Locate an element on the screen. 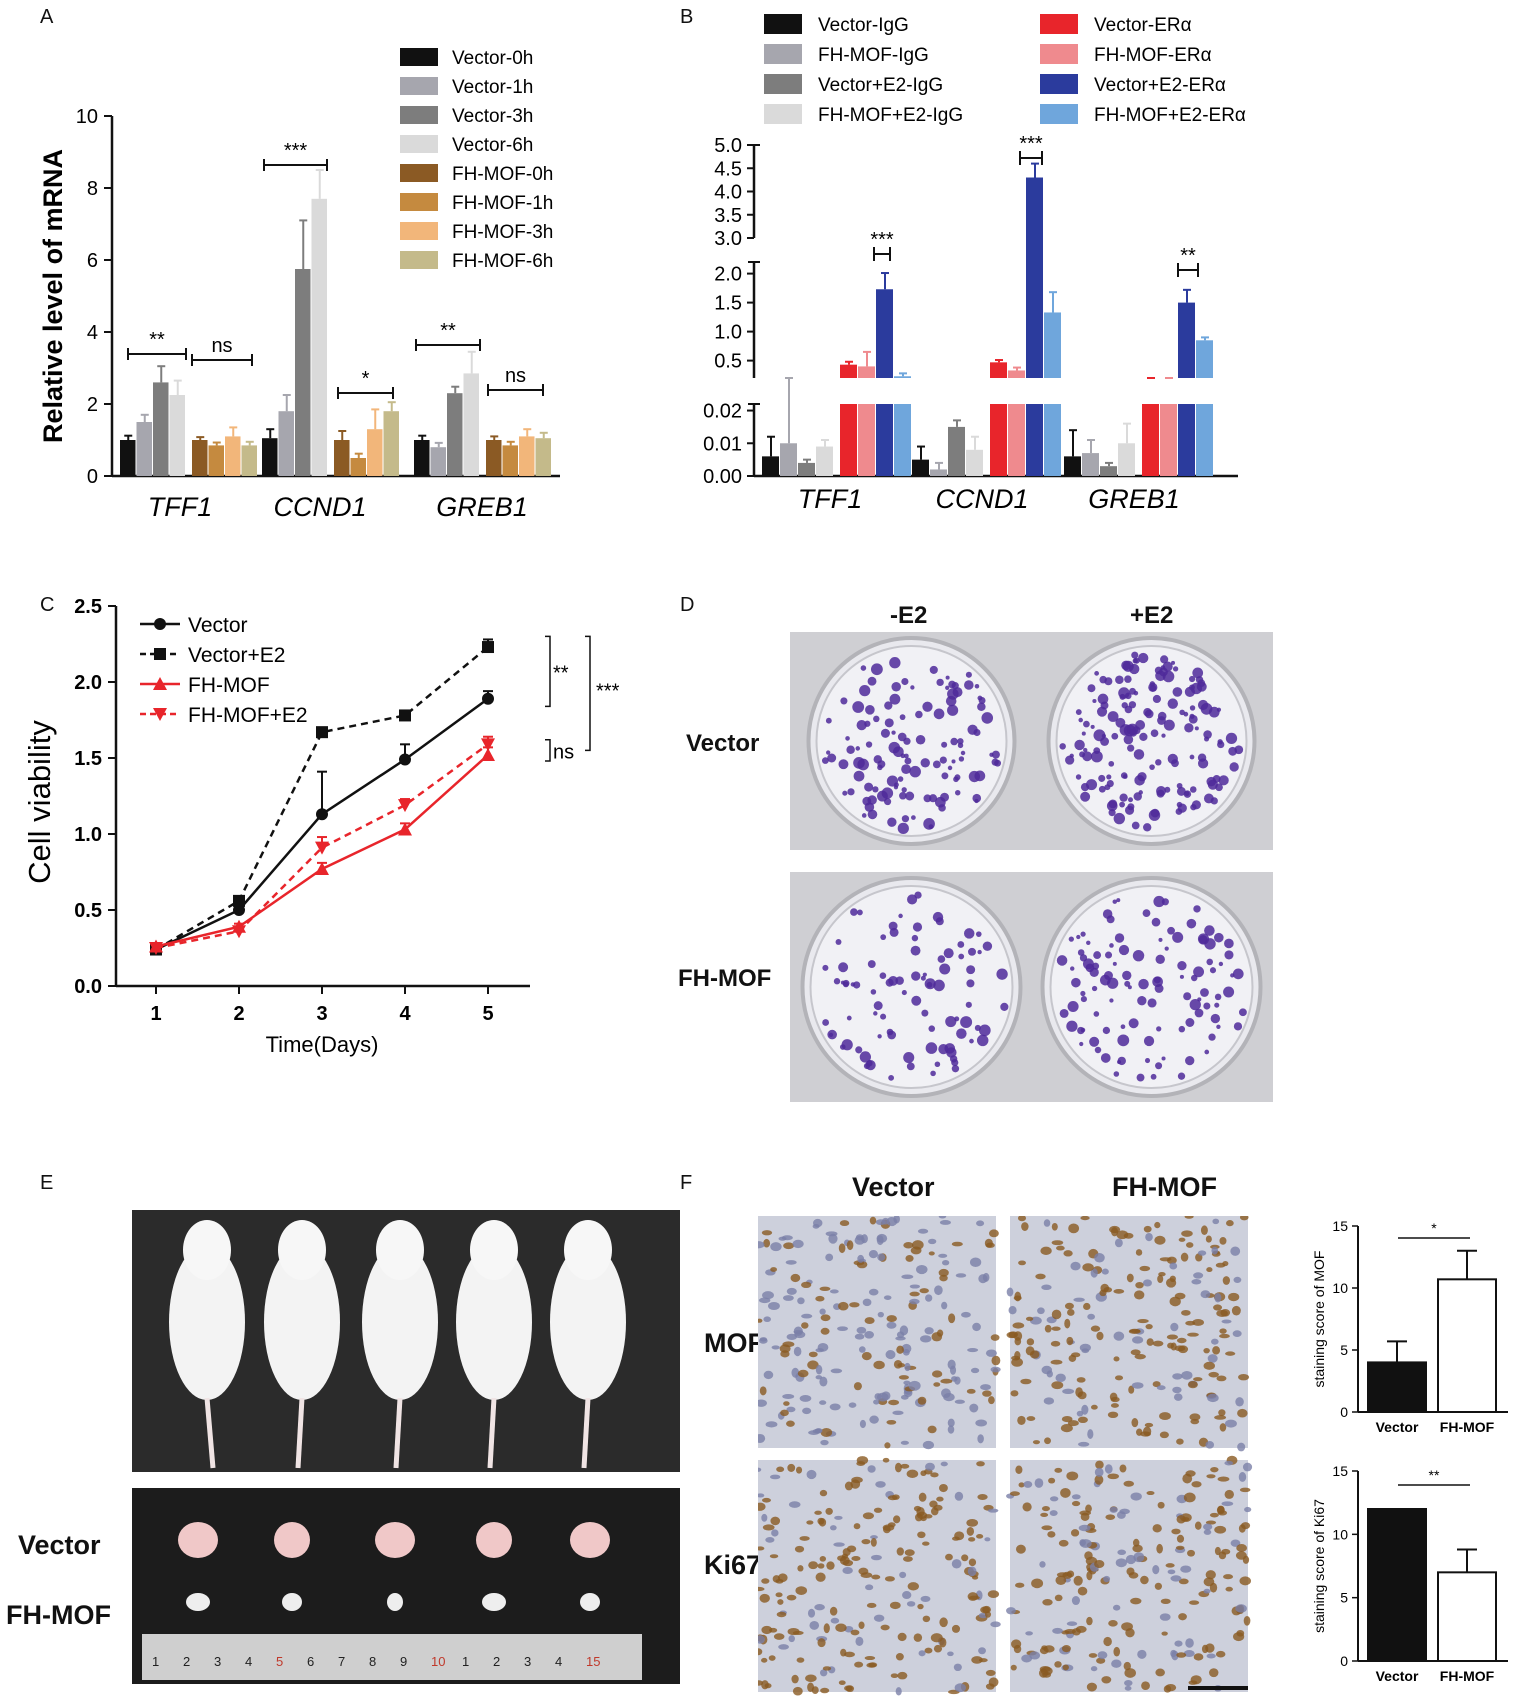 This screenshot has height=1702, width=1535. legend-label: Vector-6h is located at coordinates (492, 145).